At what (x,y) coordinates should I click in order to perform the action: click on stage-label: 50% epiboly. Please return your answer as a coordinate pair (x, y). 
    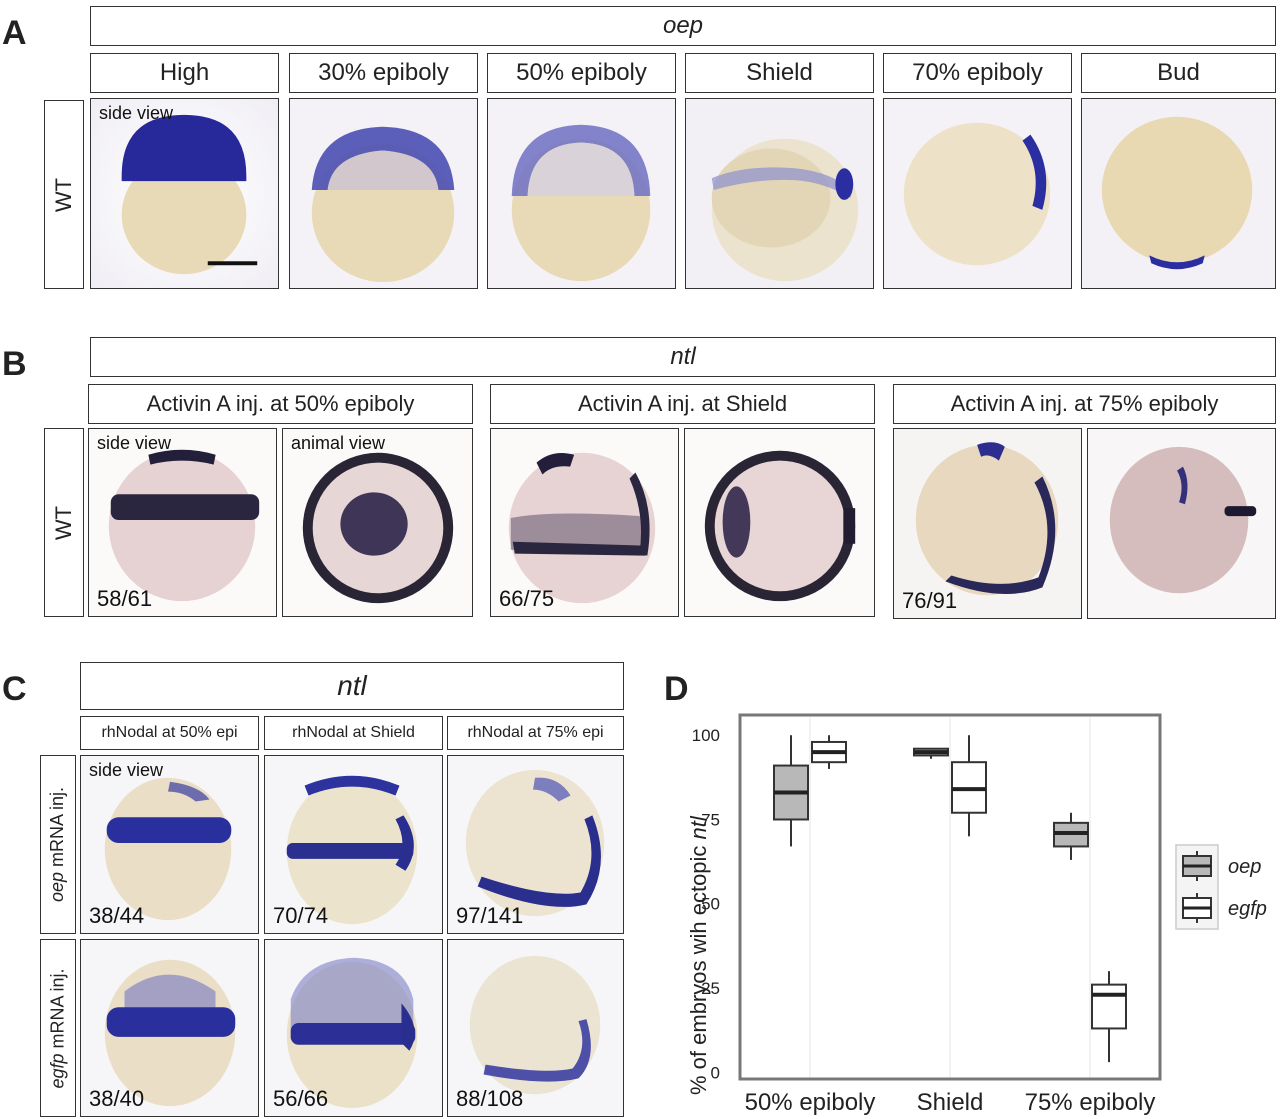
    Looking at the image, I should click on (581, 72).